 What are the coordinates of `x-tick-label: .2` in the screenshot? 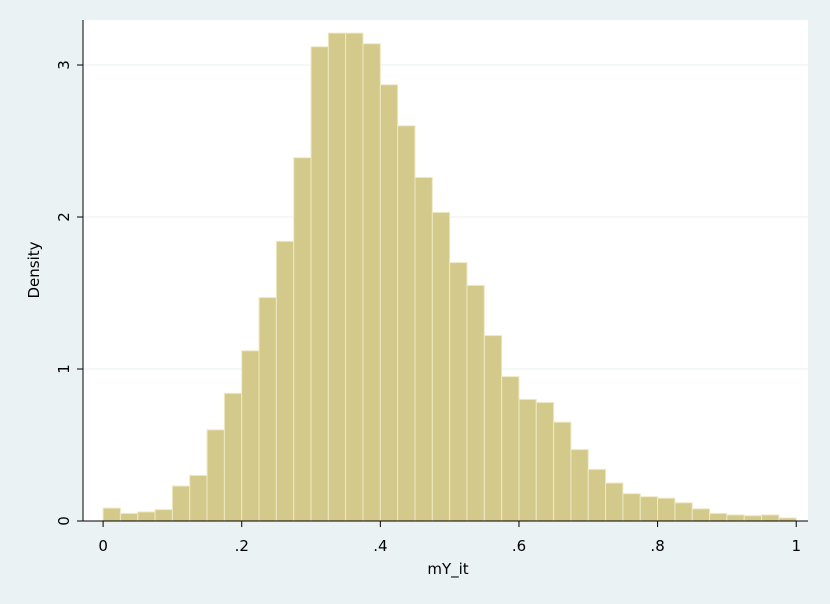 It's located at (242, 546).